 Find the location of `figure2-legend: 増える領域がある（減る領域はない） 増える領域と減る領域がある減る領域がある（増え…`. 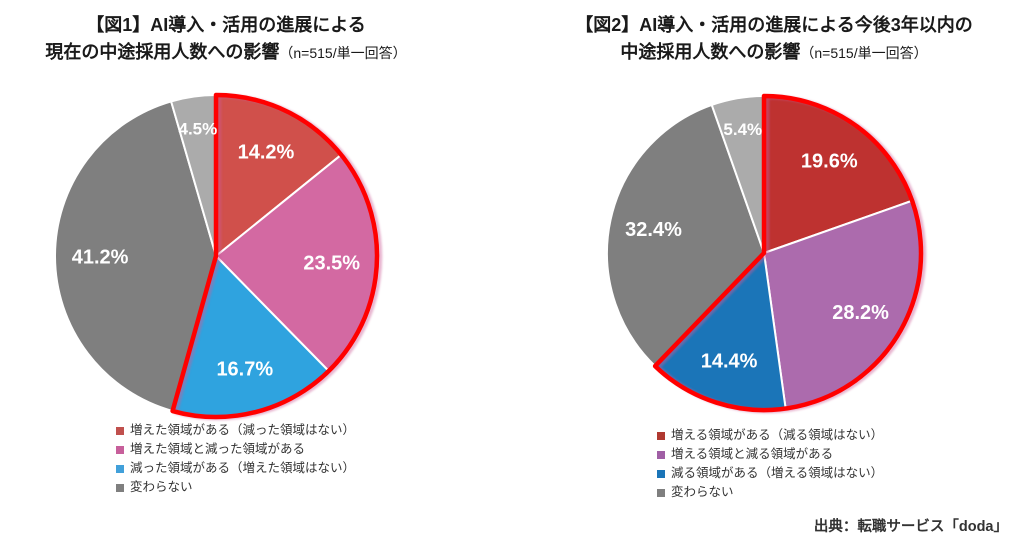

figure2-legend: 増える領域がある（減る領域はない） 増える領域と減る領域がある減る領域がある（増え… is located at coordinates (770, 464).